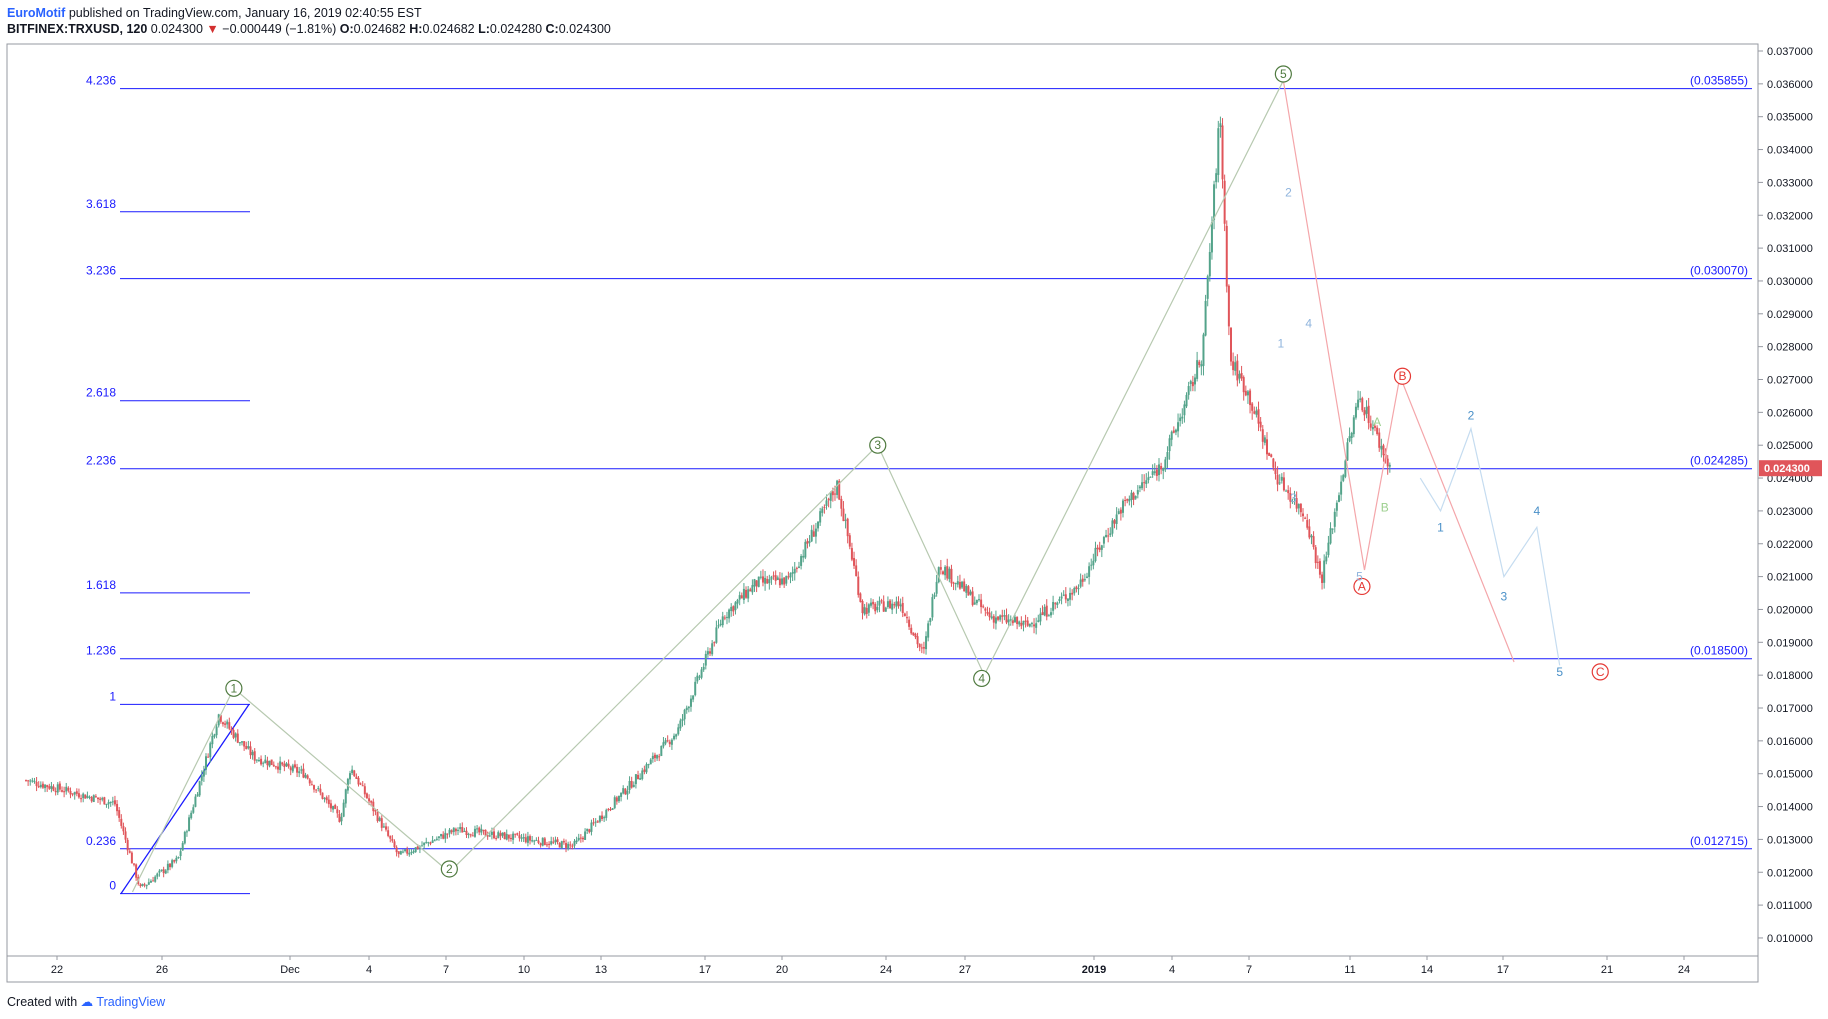 The height and width of the screenshot is (1019, 1828). I want to click on time-tick-label: 2019, so click(1094, 970).